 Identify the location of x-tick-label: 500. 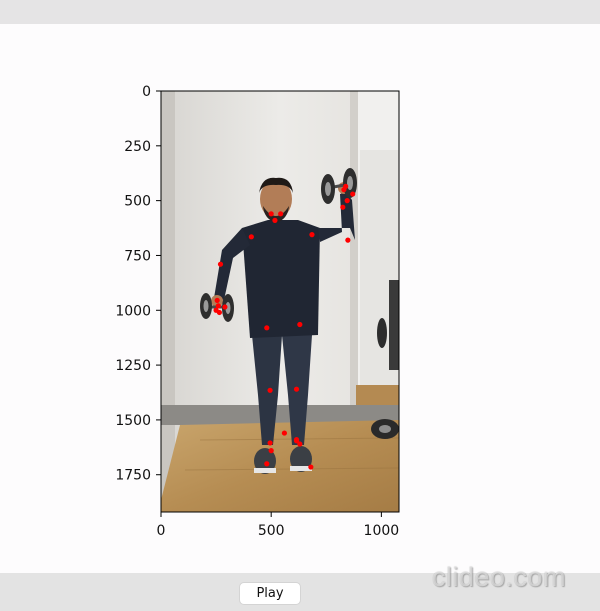
(271, 531).